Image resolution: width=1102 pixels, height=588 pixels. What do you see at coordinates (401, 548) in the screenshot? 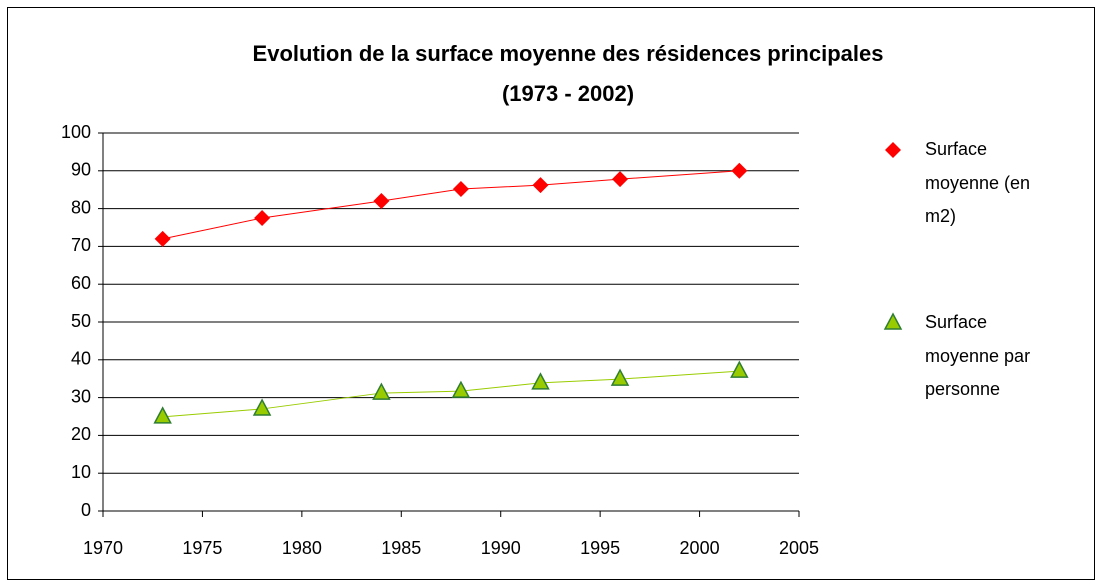
I see `x-tick-label: 1985` at bounding box center [401, 548].